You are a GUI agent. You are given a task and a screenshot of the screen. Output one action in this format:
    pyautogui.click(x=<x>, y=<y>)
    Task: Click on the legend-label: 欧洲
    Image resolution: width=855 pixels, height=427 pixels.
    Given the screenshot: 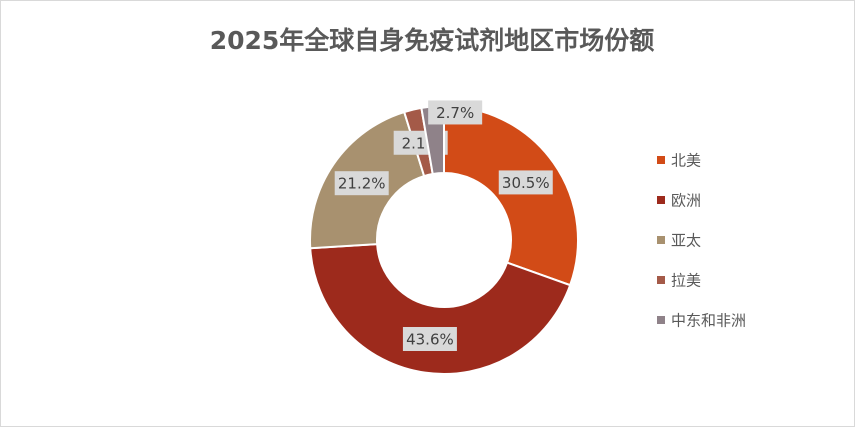 What is the action you would take?
    pyautogui.click(x=686, y=201)
    